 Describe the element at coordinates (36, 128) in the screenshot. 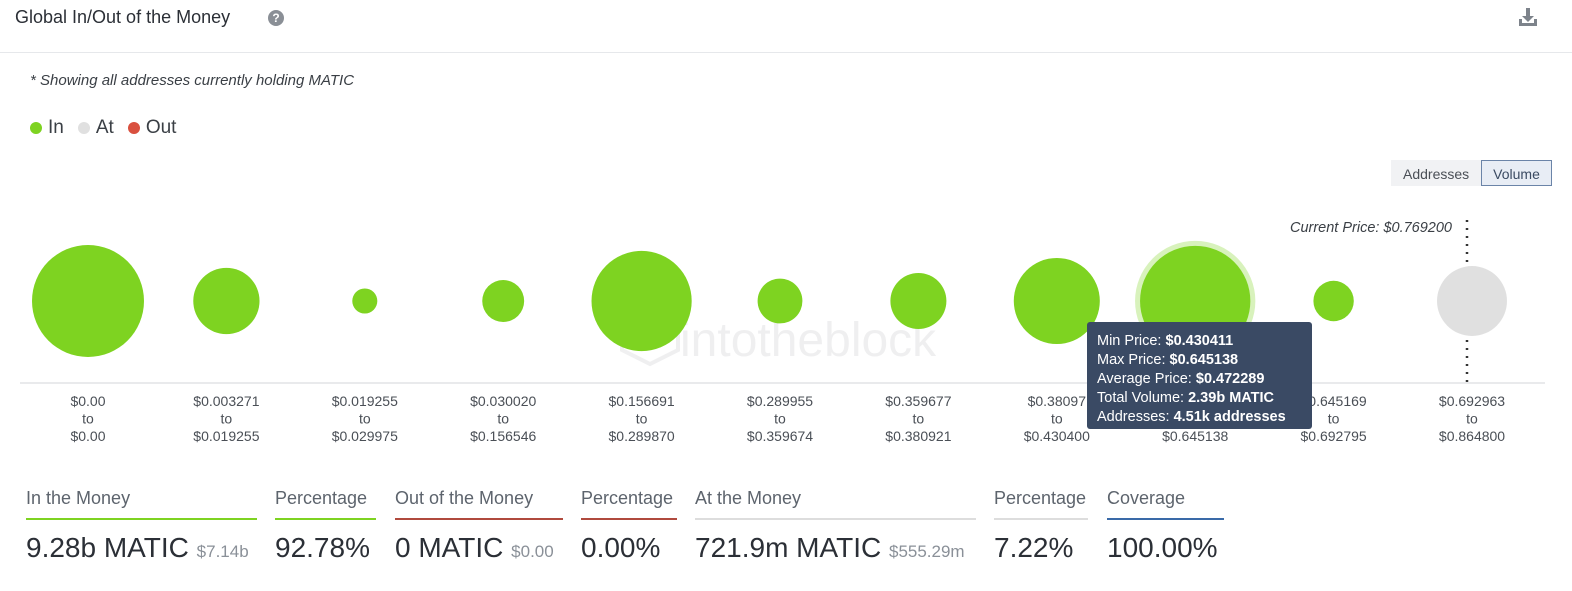

I see `legend-dot-in` at that location.